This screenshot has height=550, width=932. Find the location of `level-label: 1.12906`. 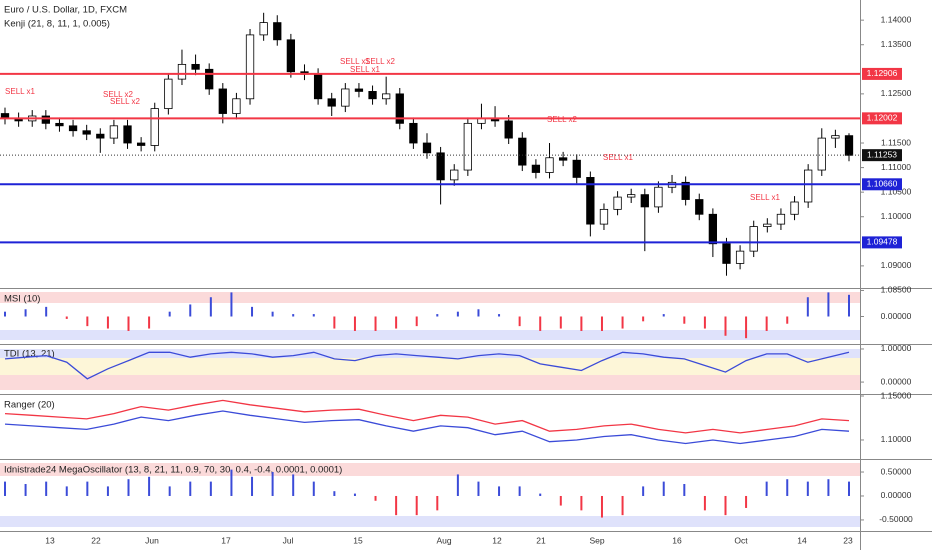

level-label: 1.12906 is located at coordinates (882, 73).